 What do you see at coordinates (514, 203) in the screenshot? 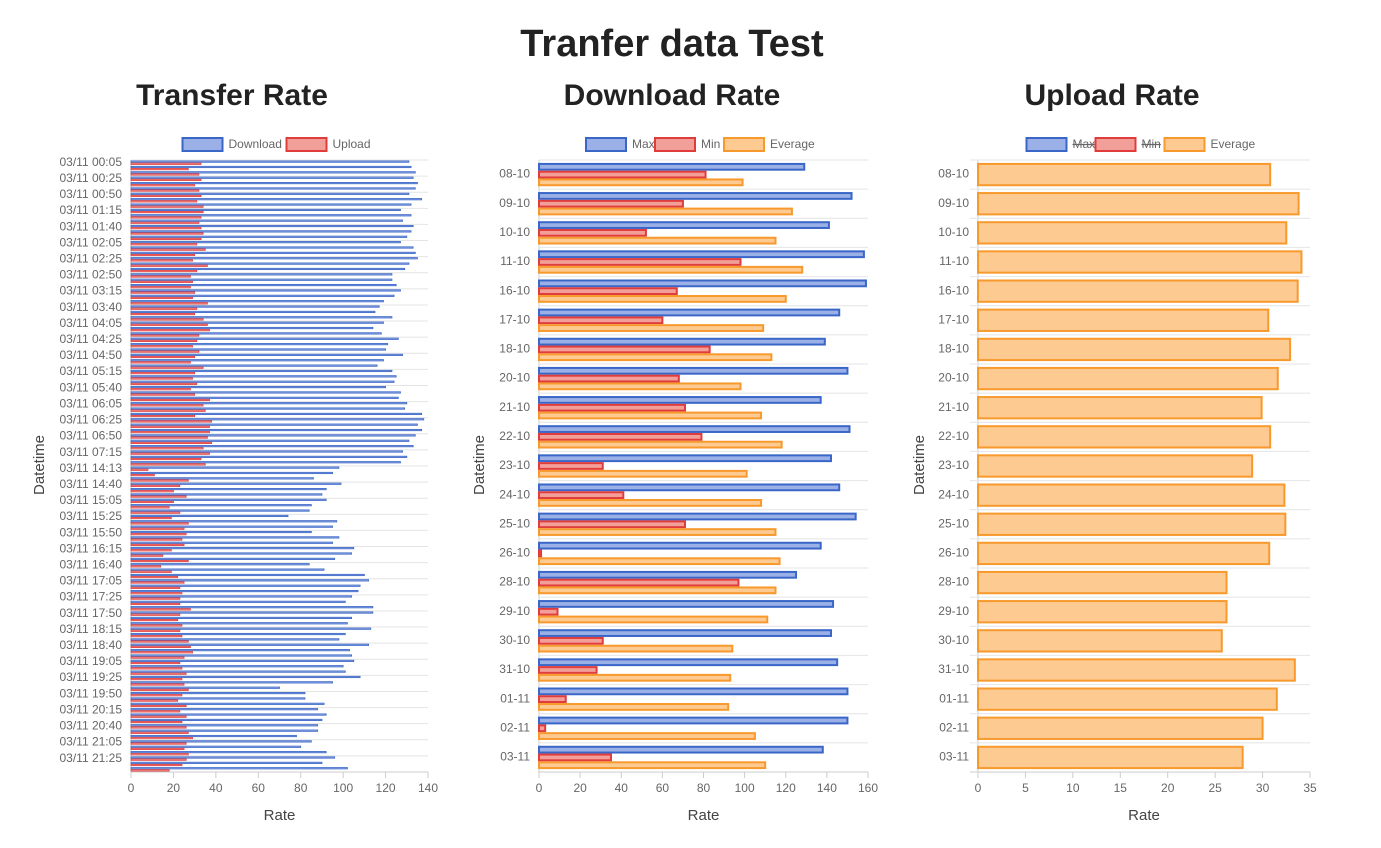
I see `y-tick-label: 09-10` at bounding box center [514, 203].